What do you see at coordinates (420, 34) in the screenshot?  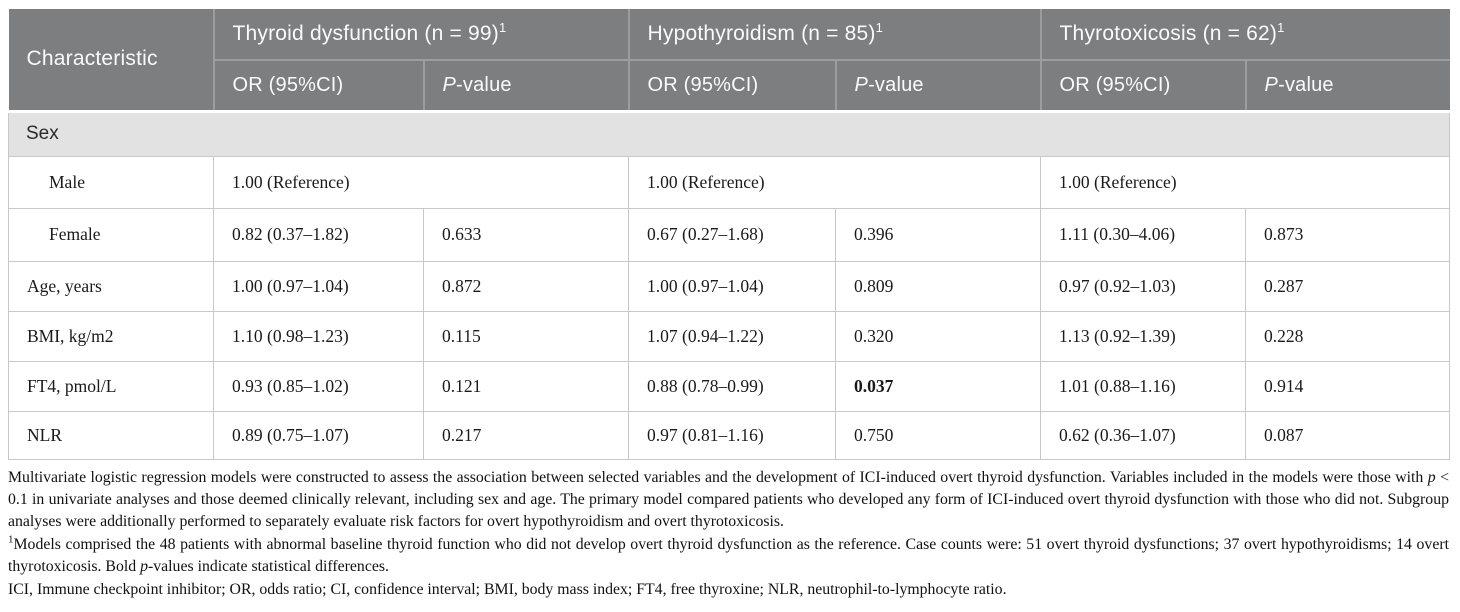 I see `group-header-thyroid-dysfunction: Thyroid dysfunction (n = 99)1` at bounding box center [420, 34].